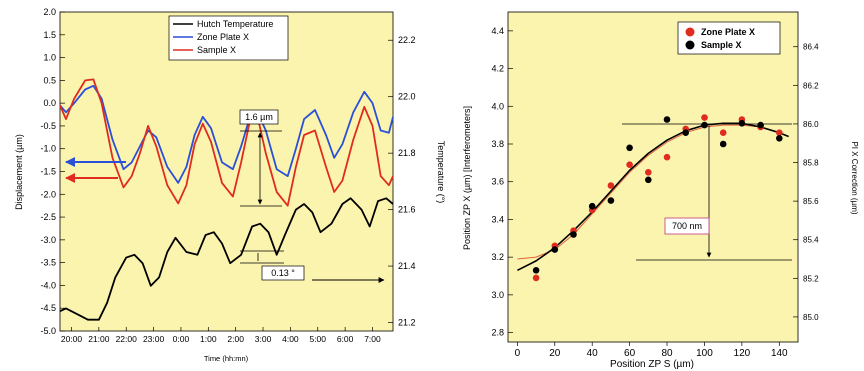 The width and height of the screenshot is (864, 371). What do you see at coordinates (652, 364) in the screenshot?
I see `right-x-axis-label: Position ZP S (µm)` at bounding box center [652, 364].